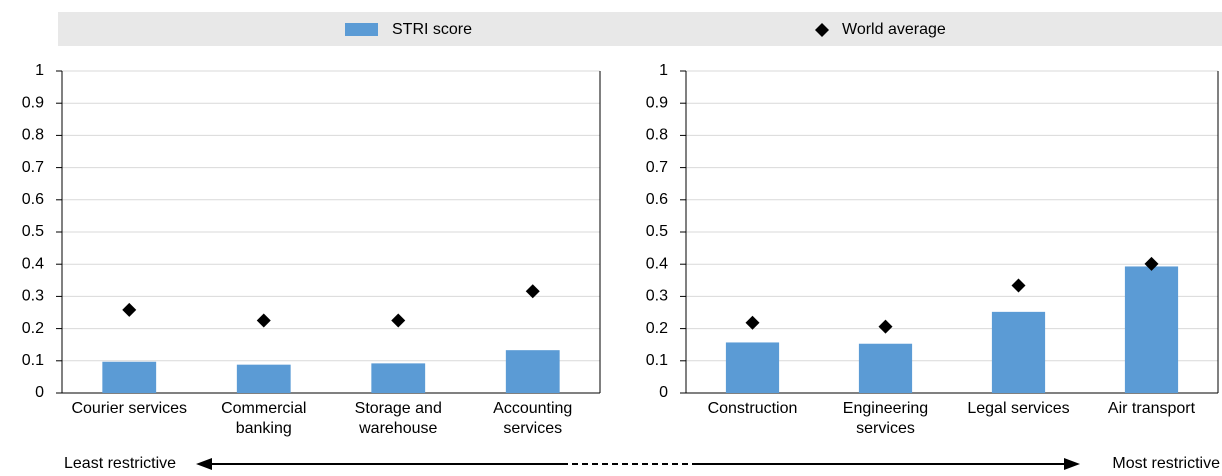 Image resolution: width=1222 pixels, height=476 pixels. What do you see at coordinates (1018, 408) in the screenshot?
I see `x-tick-label: Legal services` at bounding box center [1018, 408].